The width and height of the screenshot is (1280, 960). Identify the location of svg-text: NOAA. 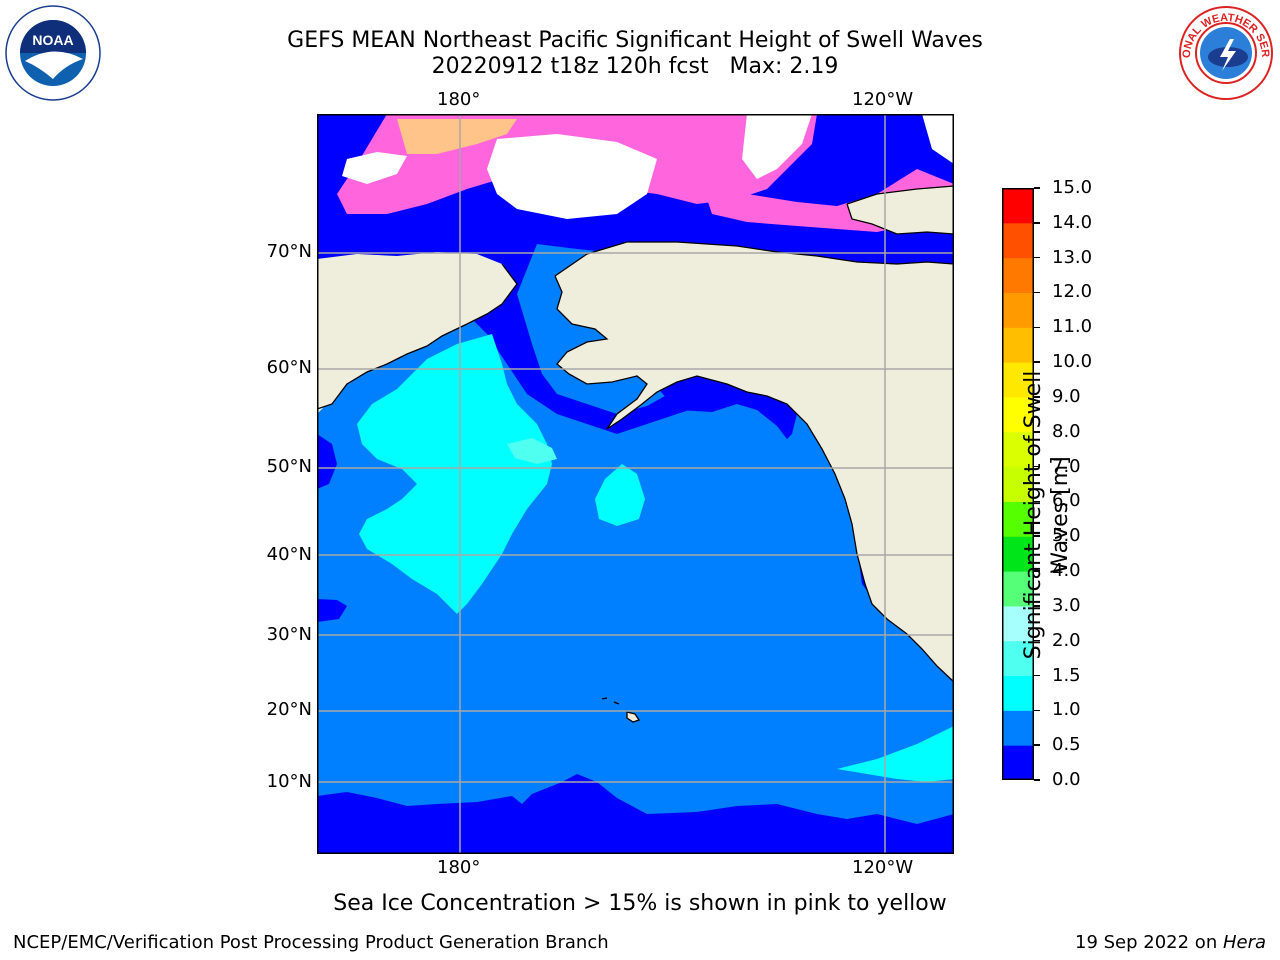
(52, 40).